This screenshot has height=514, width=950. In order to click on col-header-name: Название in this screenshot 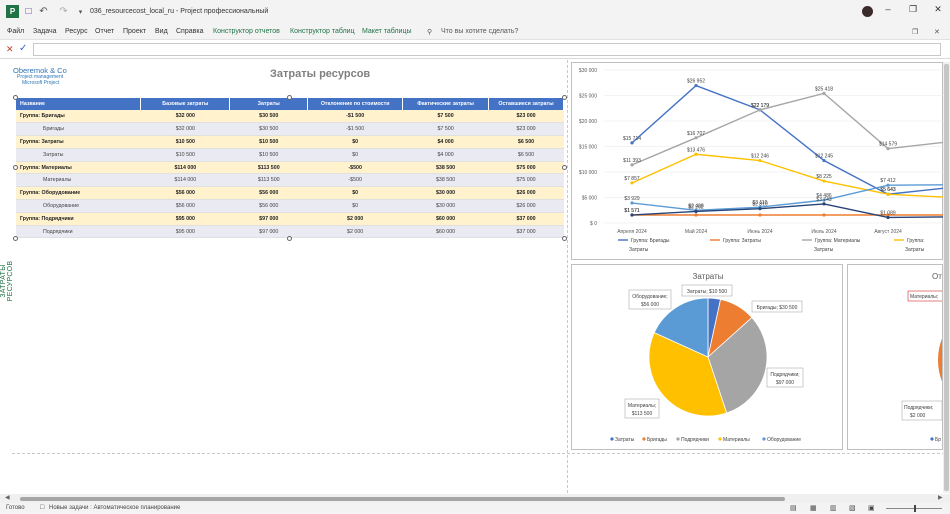, I will do `click(79, 104)`.